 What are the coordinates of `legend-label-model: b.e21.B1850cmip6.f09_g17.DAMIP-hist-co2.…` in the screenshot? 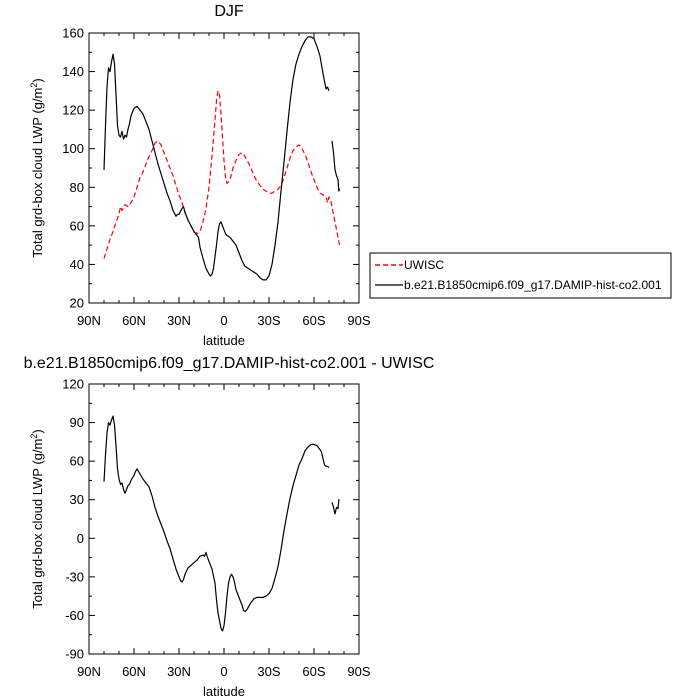 It's located at (533, 285).